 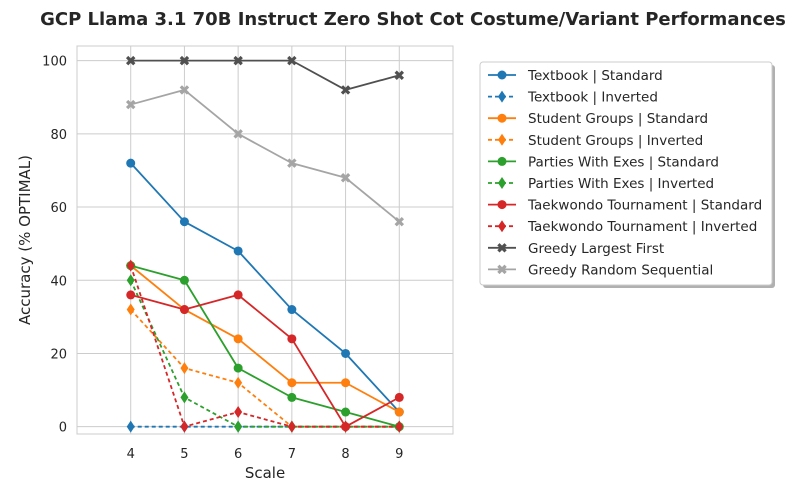 I want to click on x-tick-label: 9, so click(x=399, y=454).